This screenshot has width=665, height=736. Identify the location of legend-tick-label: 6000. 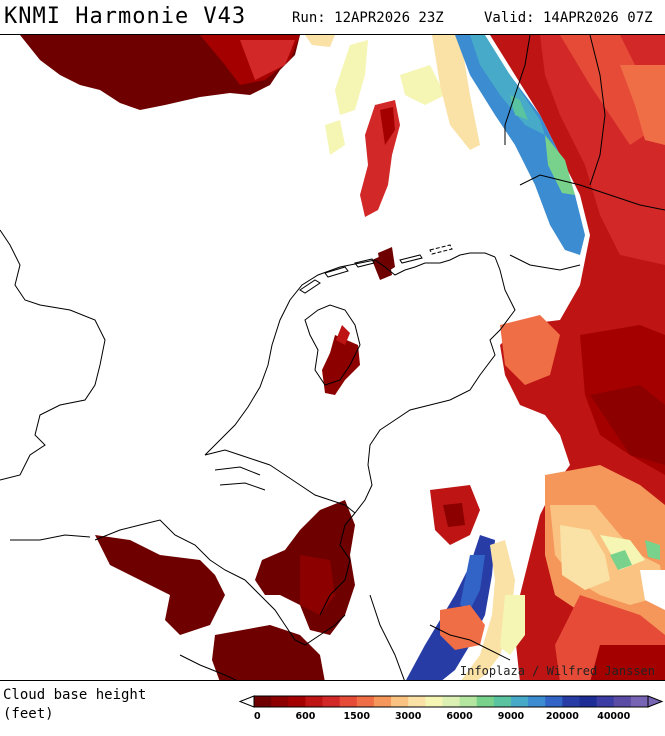
(459, 716).